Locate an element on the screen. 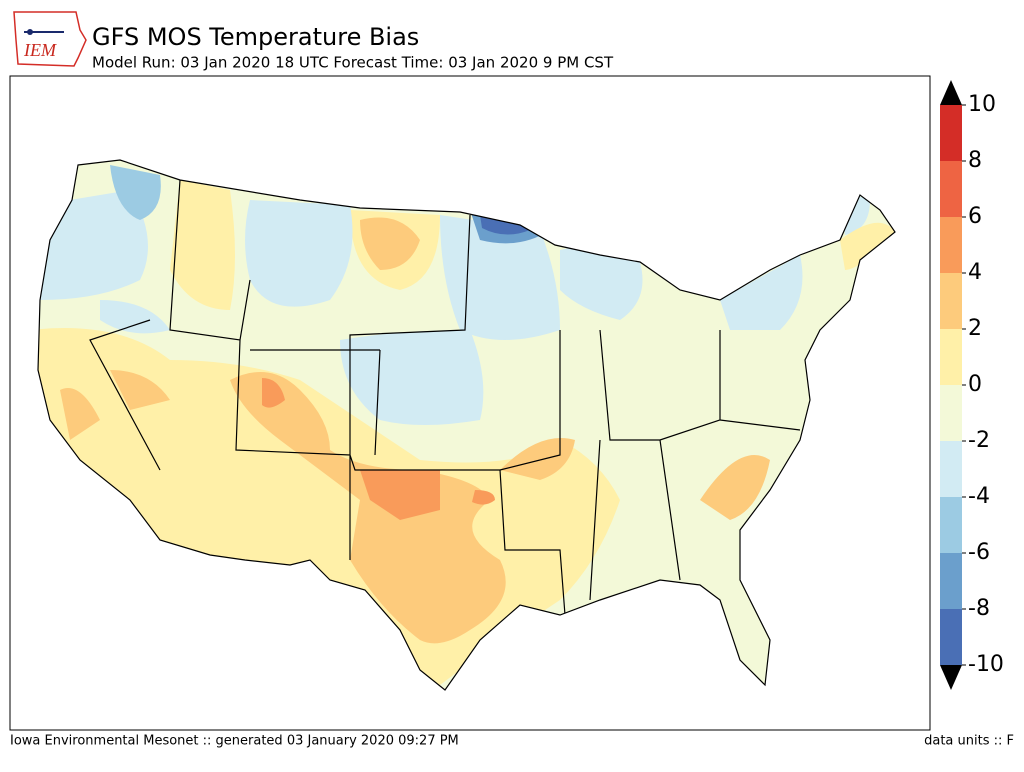 This screenshot has height=772, width=1024. logo: IEM is located at coordinates (50, 39).